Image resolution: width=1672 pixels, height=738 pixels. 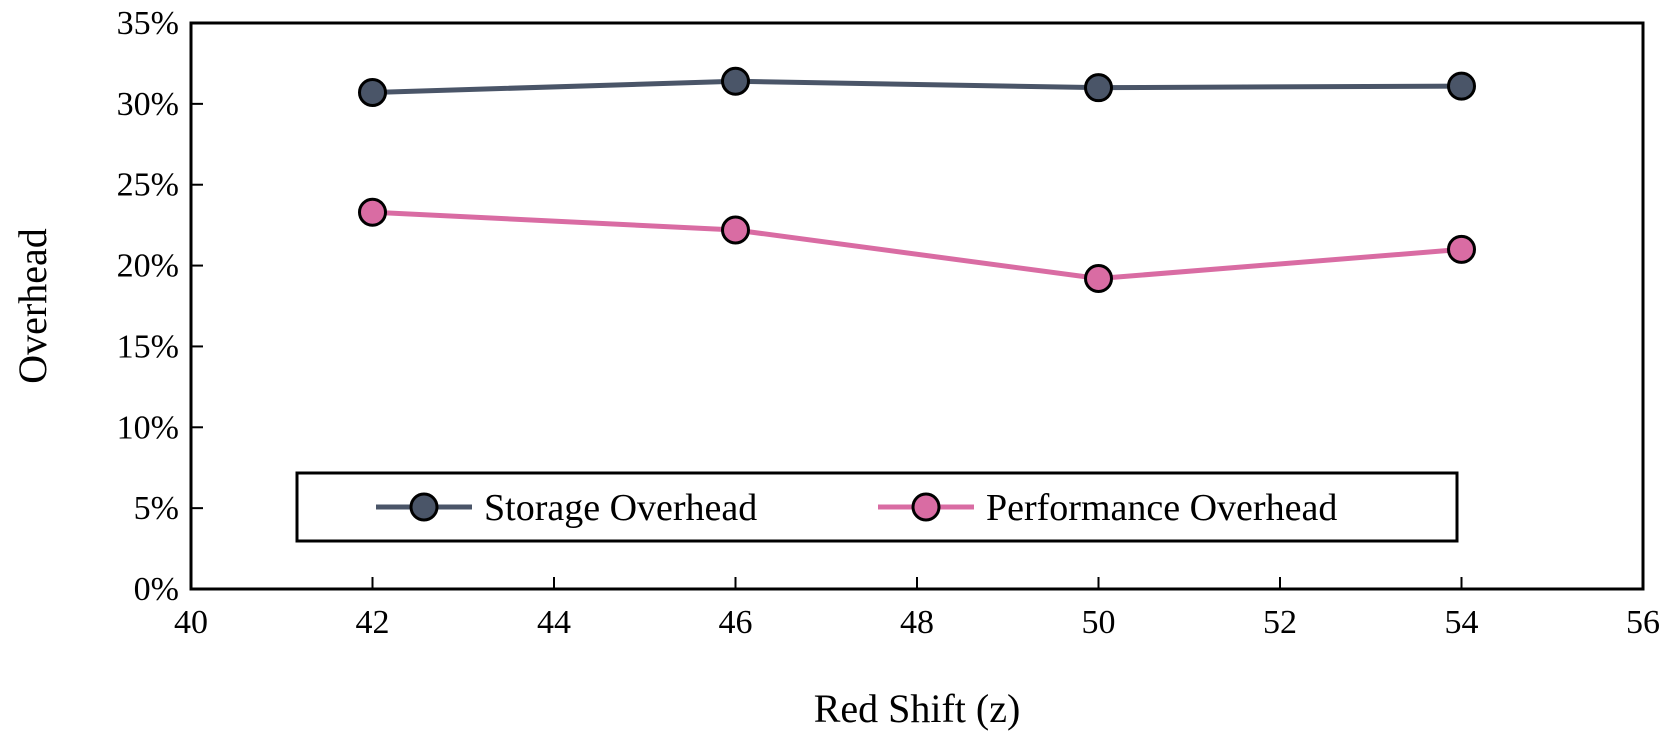 I want to click on x-tick-label: 40, so click(x=191, y=622).